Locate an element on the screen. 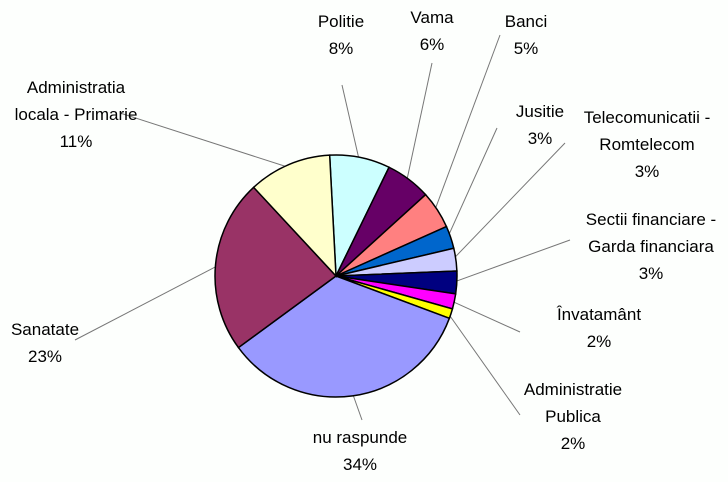 This screenshot has width=728, height=482. slice-label-3: Jusitie 3% is located at coordinates (540, 125).